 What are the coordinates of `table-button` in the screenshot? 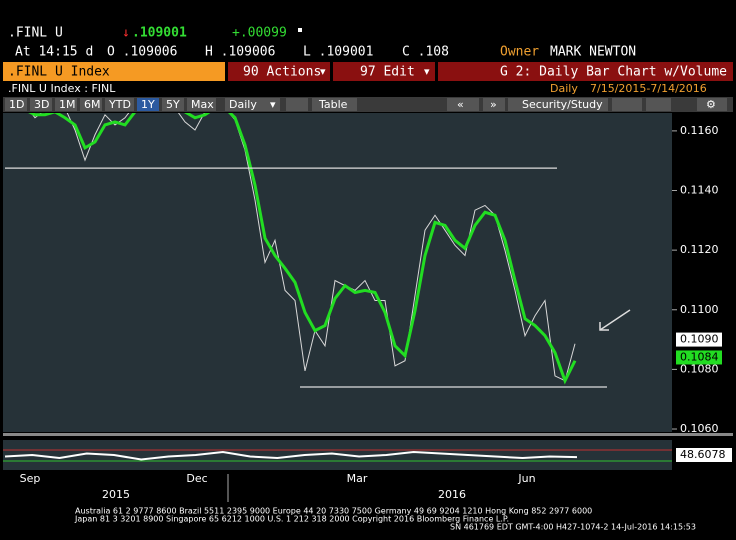 It's located at (334, 104).